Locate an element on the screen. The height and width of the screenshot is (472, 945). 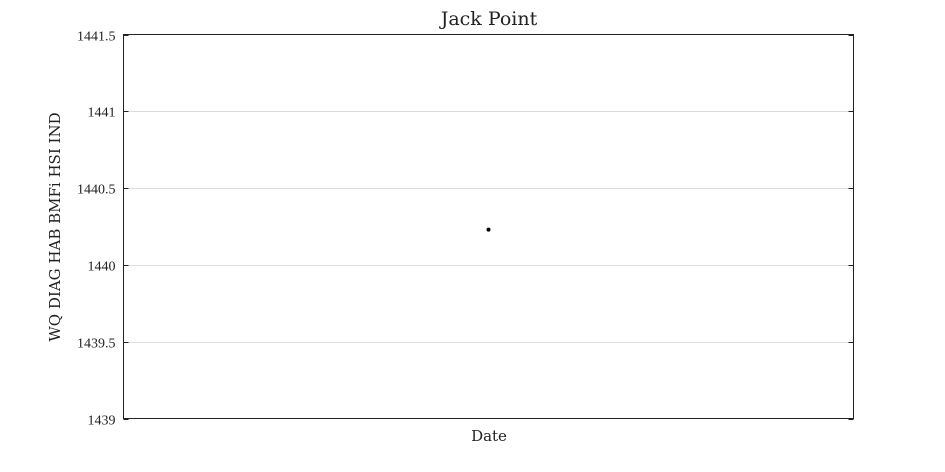
y-tick-label: 1439.5 is located at coordinates (96, 344).